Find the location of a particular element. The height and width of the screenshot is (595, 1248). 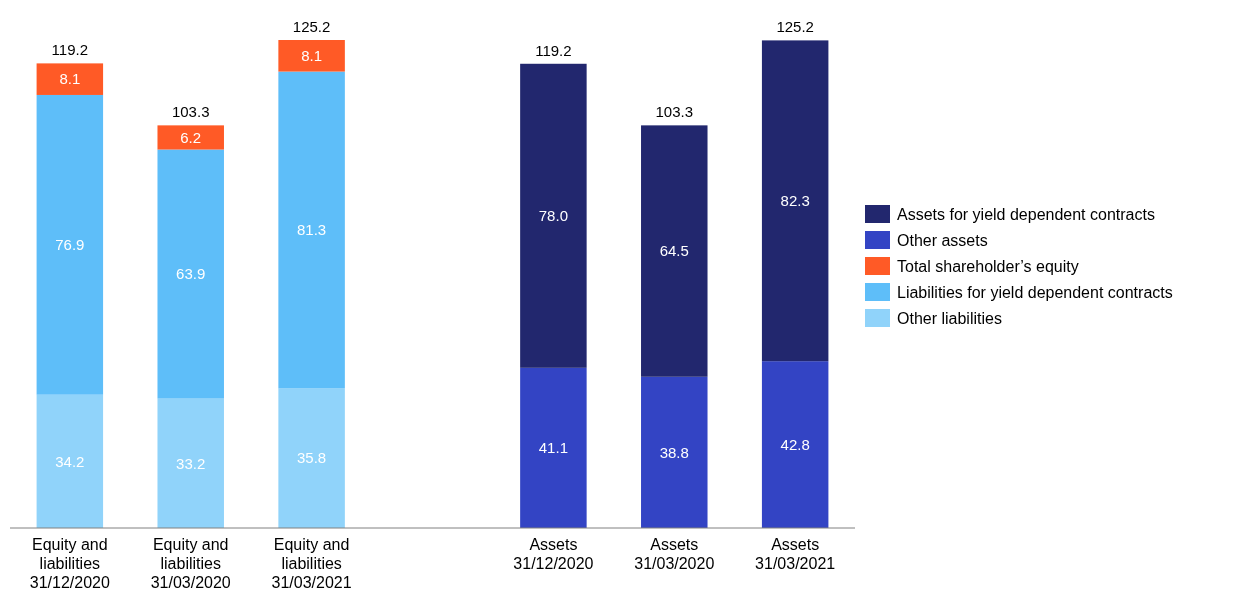

data-label: 78.0 is located at coordinates (553, 216).